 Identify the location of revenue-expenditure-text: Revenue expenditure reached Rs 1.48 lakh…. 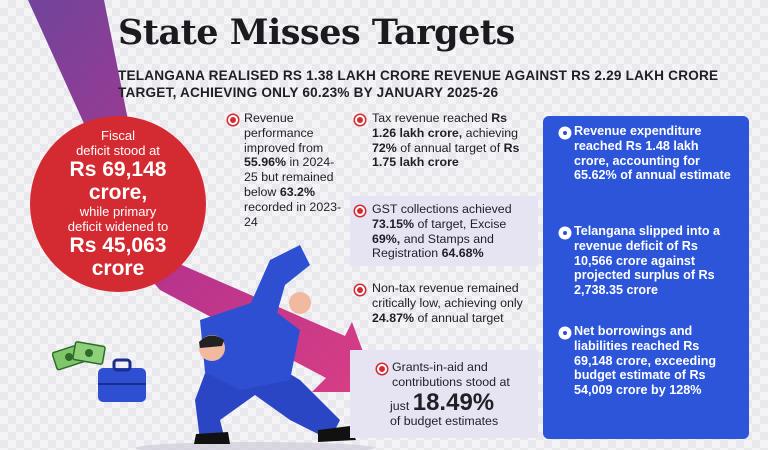
(652, 153).